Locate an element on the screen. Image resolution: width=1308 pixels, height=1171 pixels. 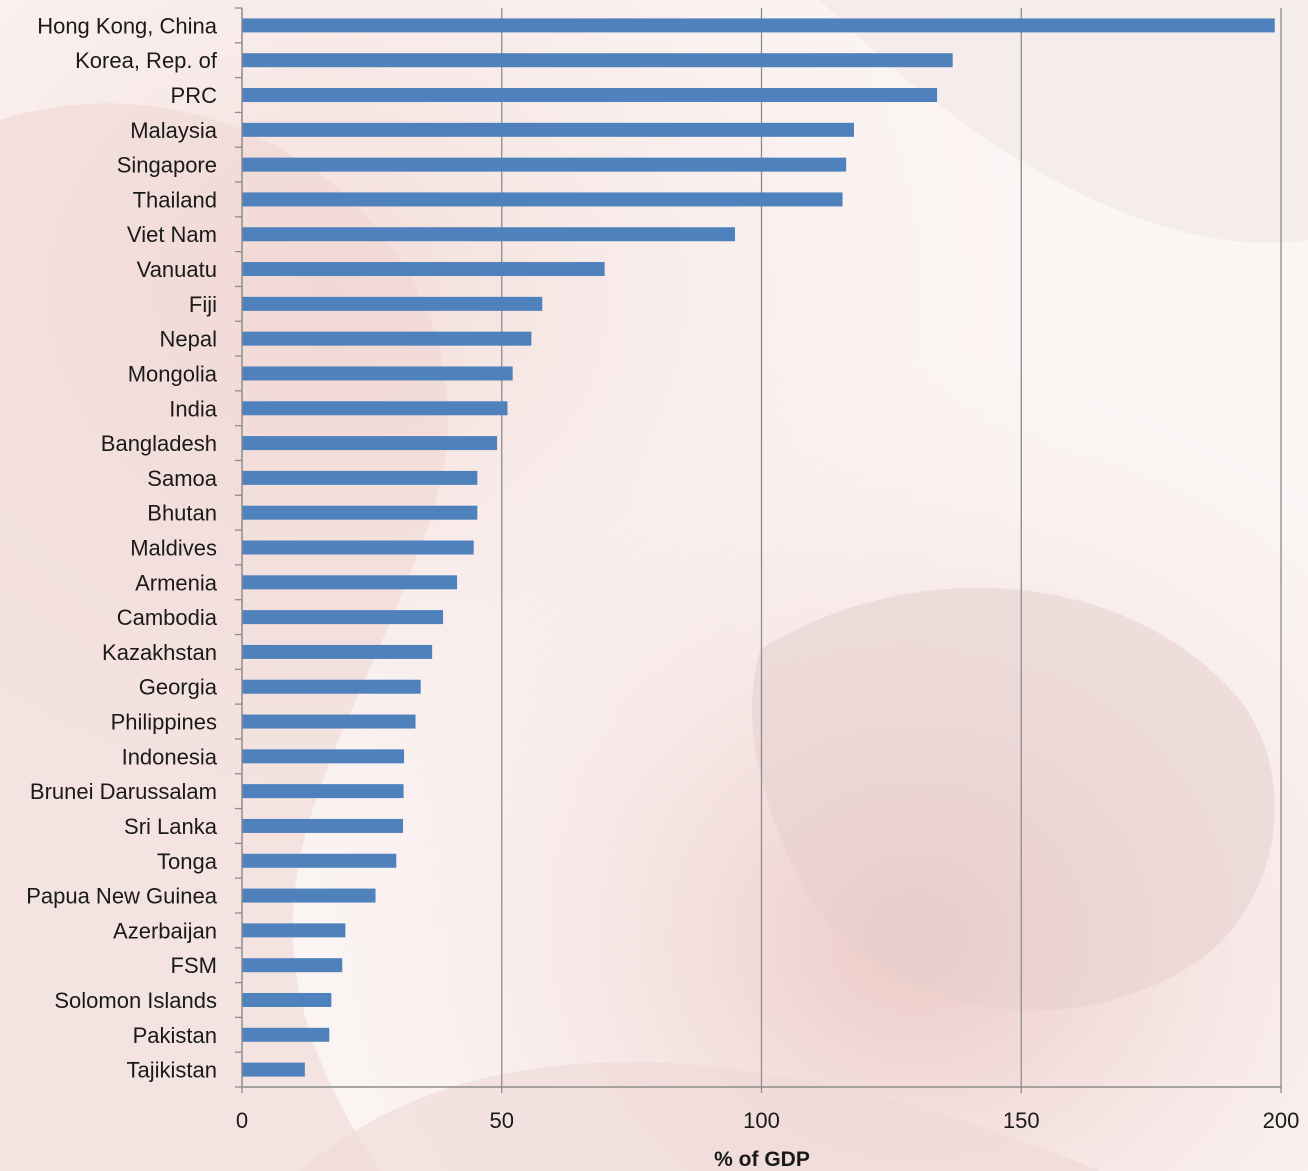
x-tick-label: 0 is located at coordinates (242, 1120).